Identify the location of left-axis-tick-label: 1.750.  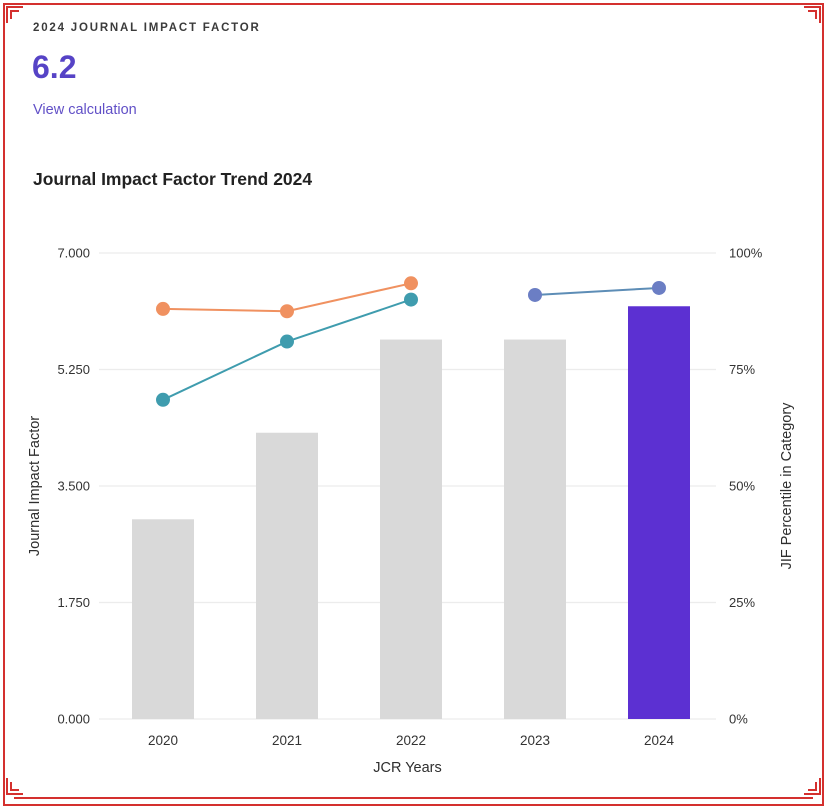
(73, 602).